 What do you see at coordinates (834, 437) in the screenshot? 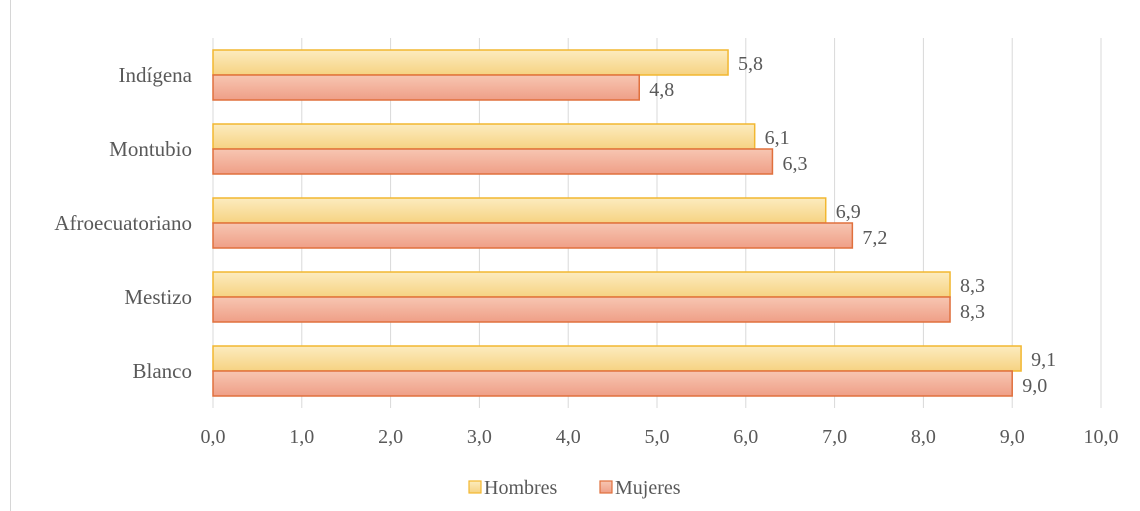
I see `x-tick-label: 7,0` at bounding box center [834, 437].